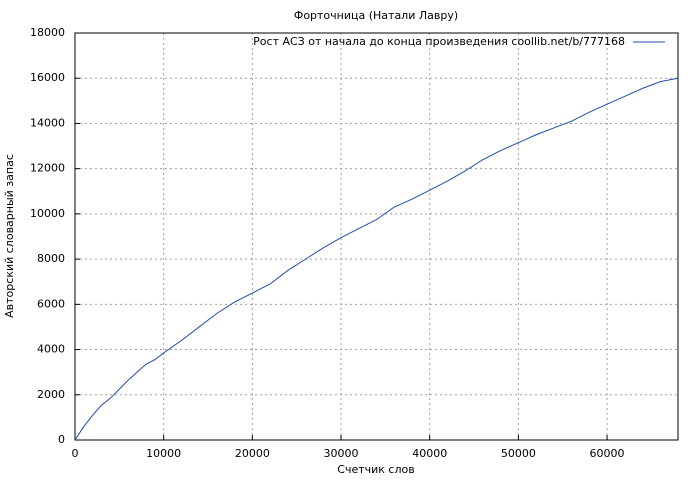  Describe the element at coordinates (376, 15) in the screenshot. I see `chart-title: Форточница (Натали Лавру)` at that location.